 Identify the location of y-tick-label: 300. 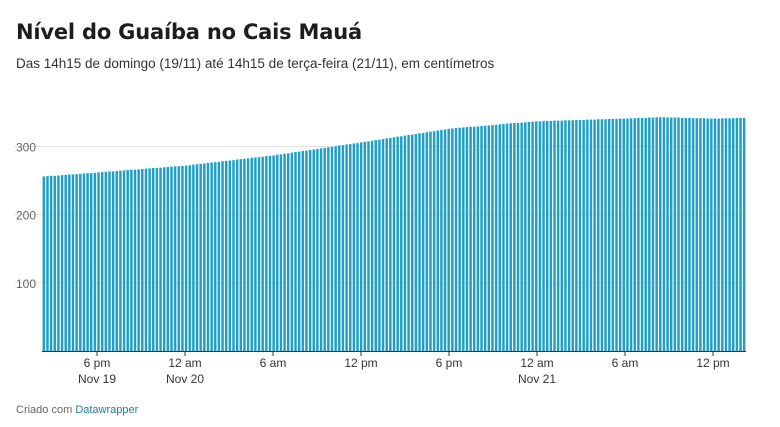
(26, 148).